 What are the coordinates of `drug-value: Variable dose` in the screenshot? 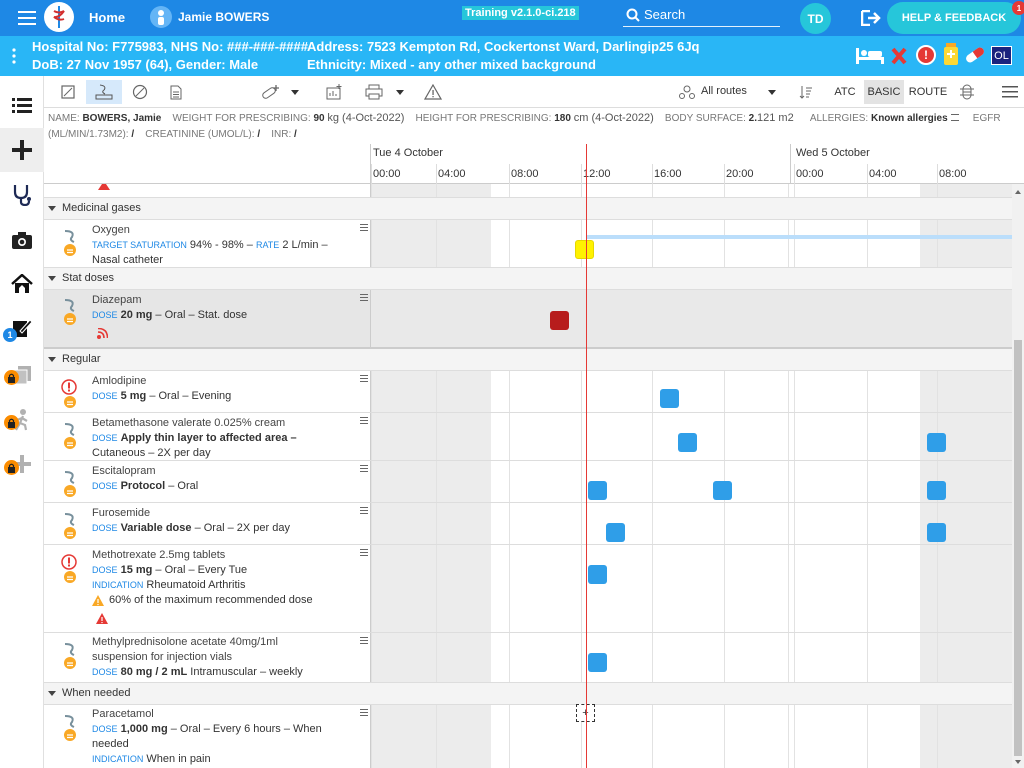 It's located at (156, 528).